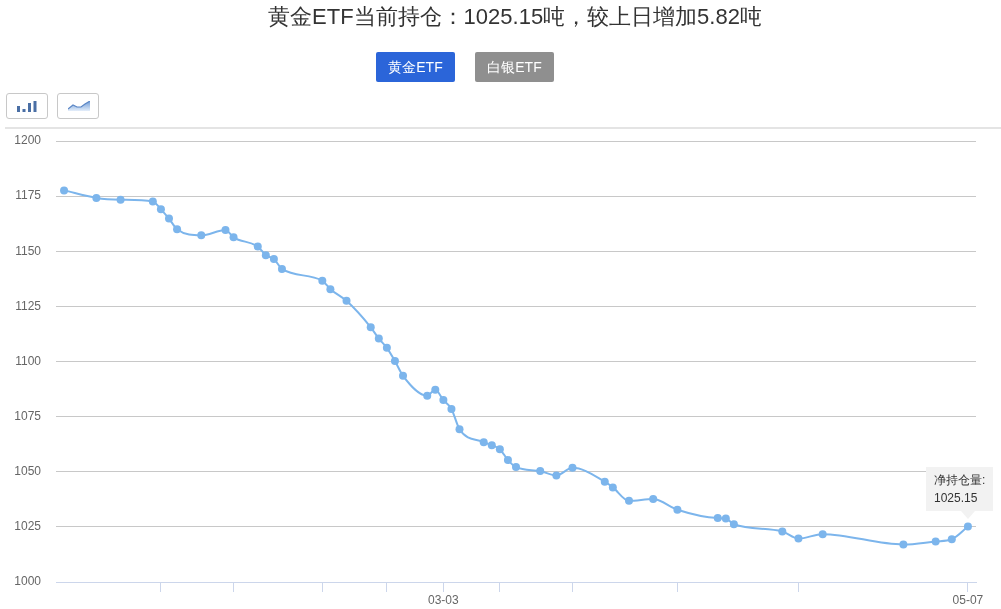 Image resolution: width=1001 pixels, height=609 pixels. Describe the element at coordinates (28, 140) in the screenshot. I see `y-tick-label: 1200` at that location.